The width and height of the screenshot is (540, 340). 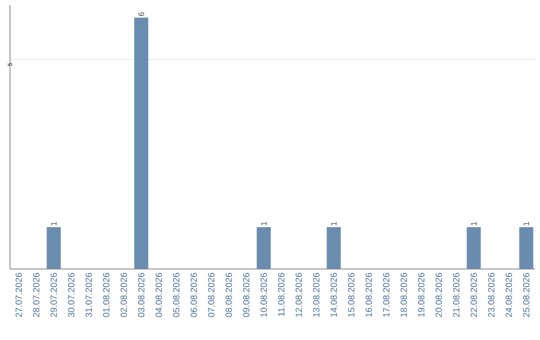 What do you see at coordinates (141, 295) in the screenshot?
I see `x-tick-label: 03.08.2026` at bounding box center [141, 295].